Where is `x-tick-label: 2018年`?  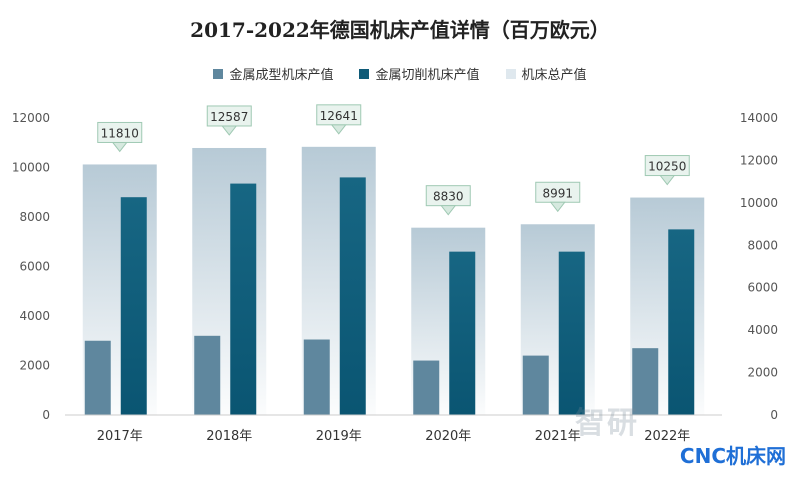
x-tick-label: 2018年 is located at coordinates (229, 436).